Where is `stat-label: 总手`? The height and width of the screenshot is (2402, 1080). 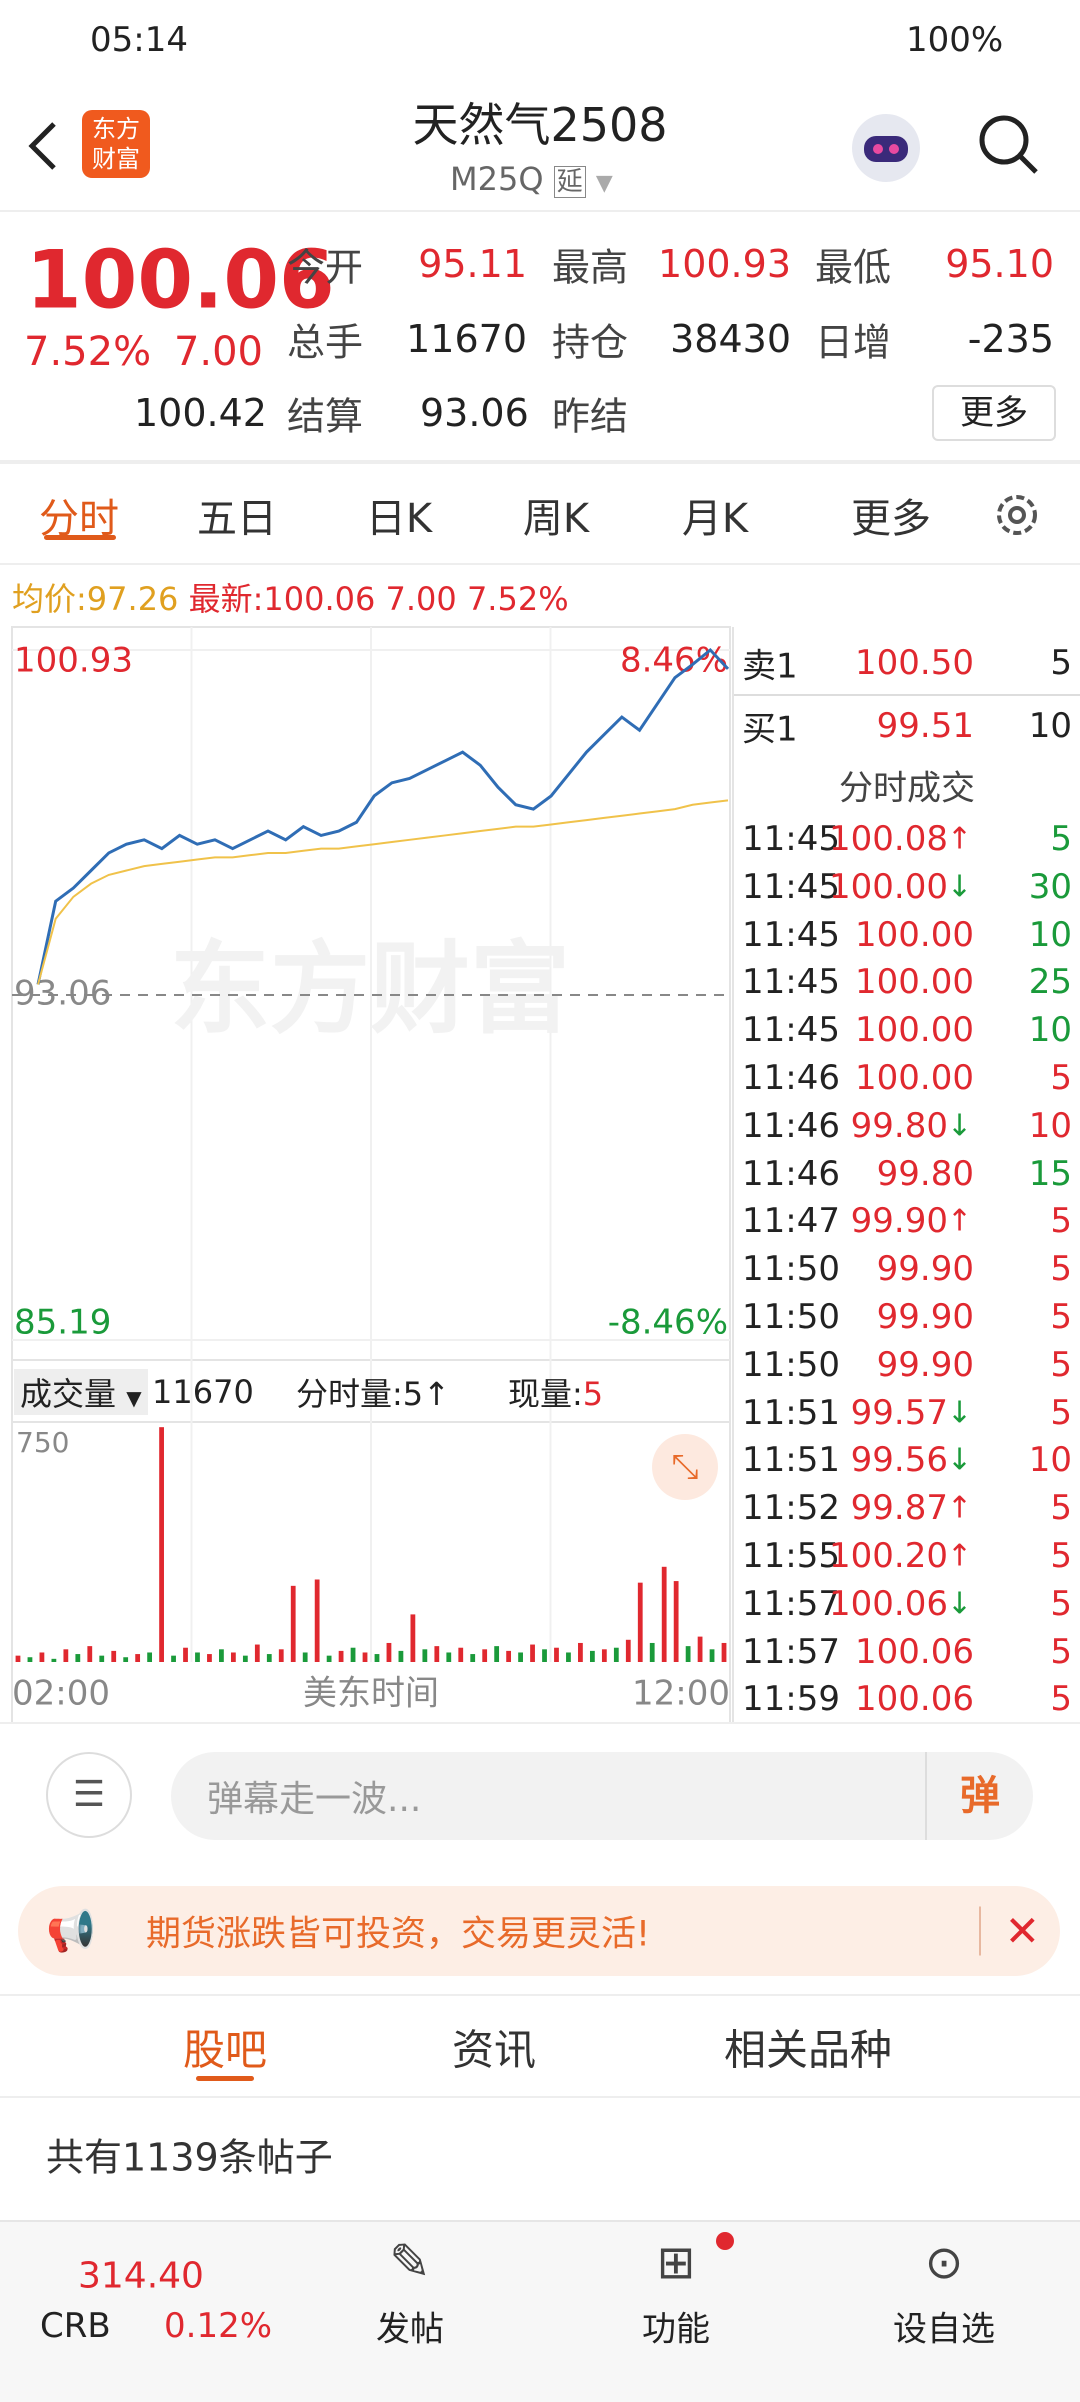
stat-label: 总手 is located at coordinates (325, 342).